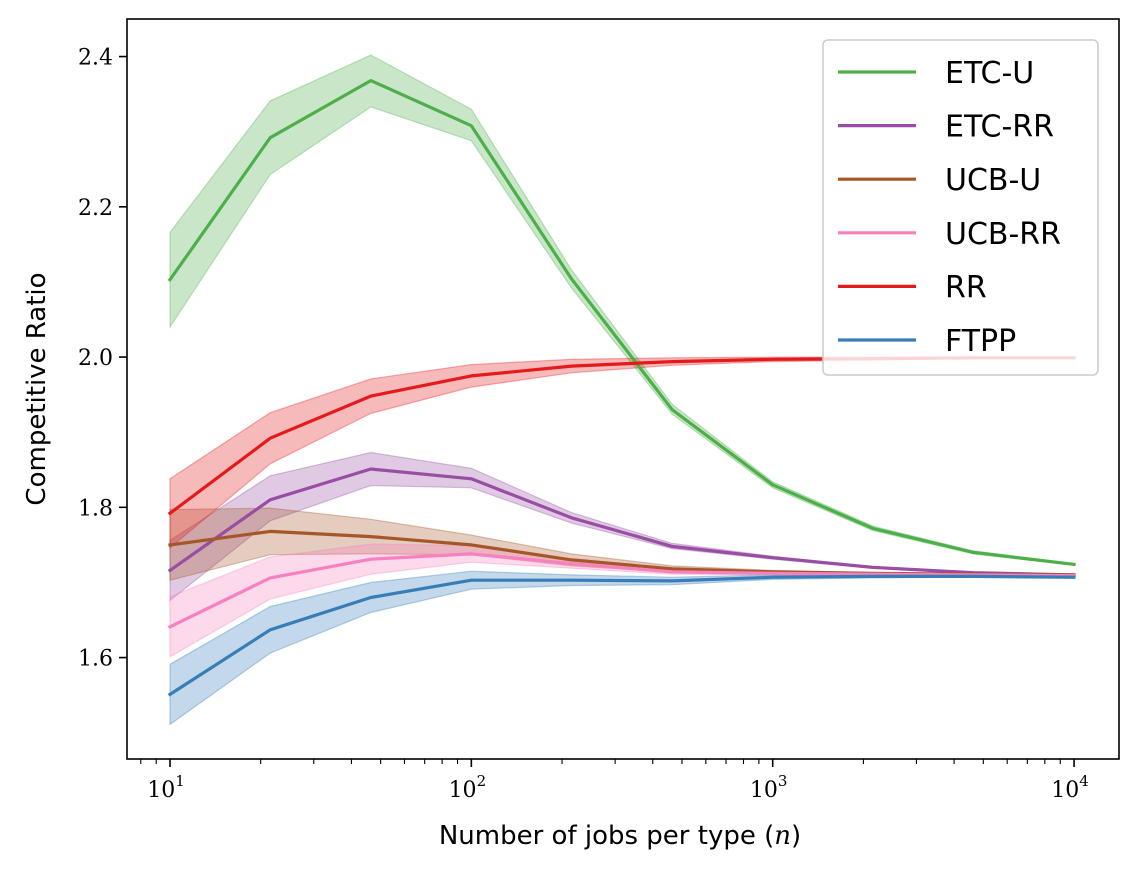 This screenshot has height=878, width=1138. What do you see at coordinates (621, 522) in the screenshot?
I see `line-etc-rr` at bounding box center [621, 522].